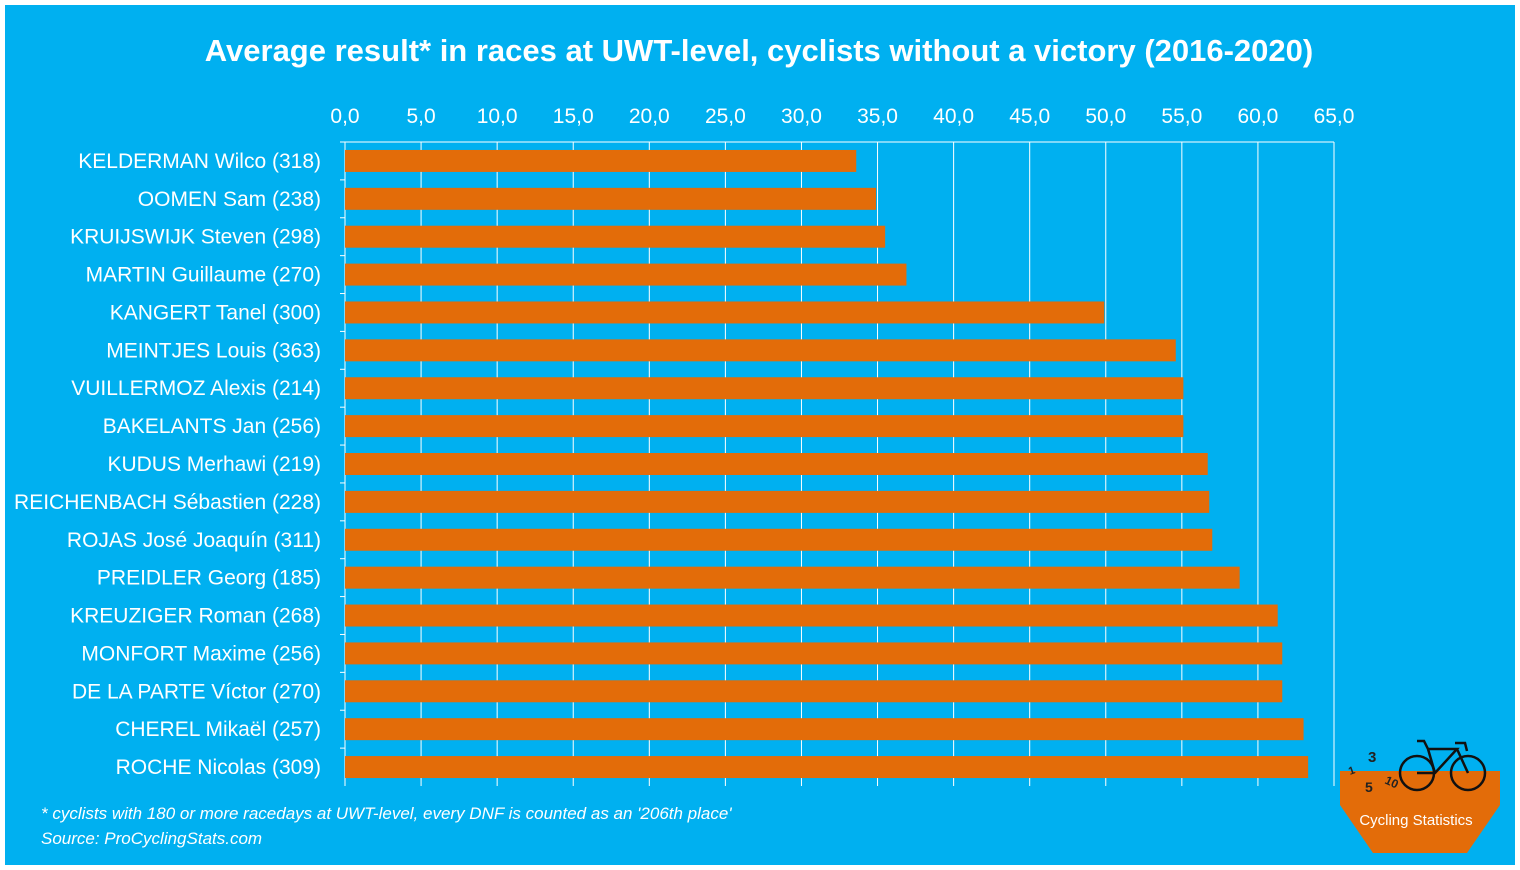 This screenshot has width=1520, height=870. What do you see at coordinates (573, 116) in the screenshot?
I see `x-tick-label: 15,0` at bounding box center [573, 116].